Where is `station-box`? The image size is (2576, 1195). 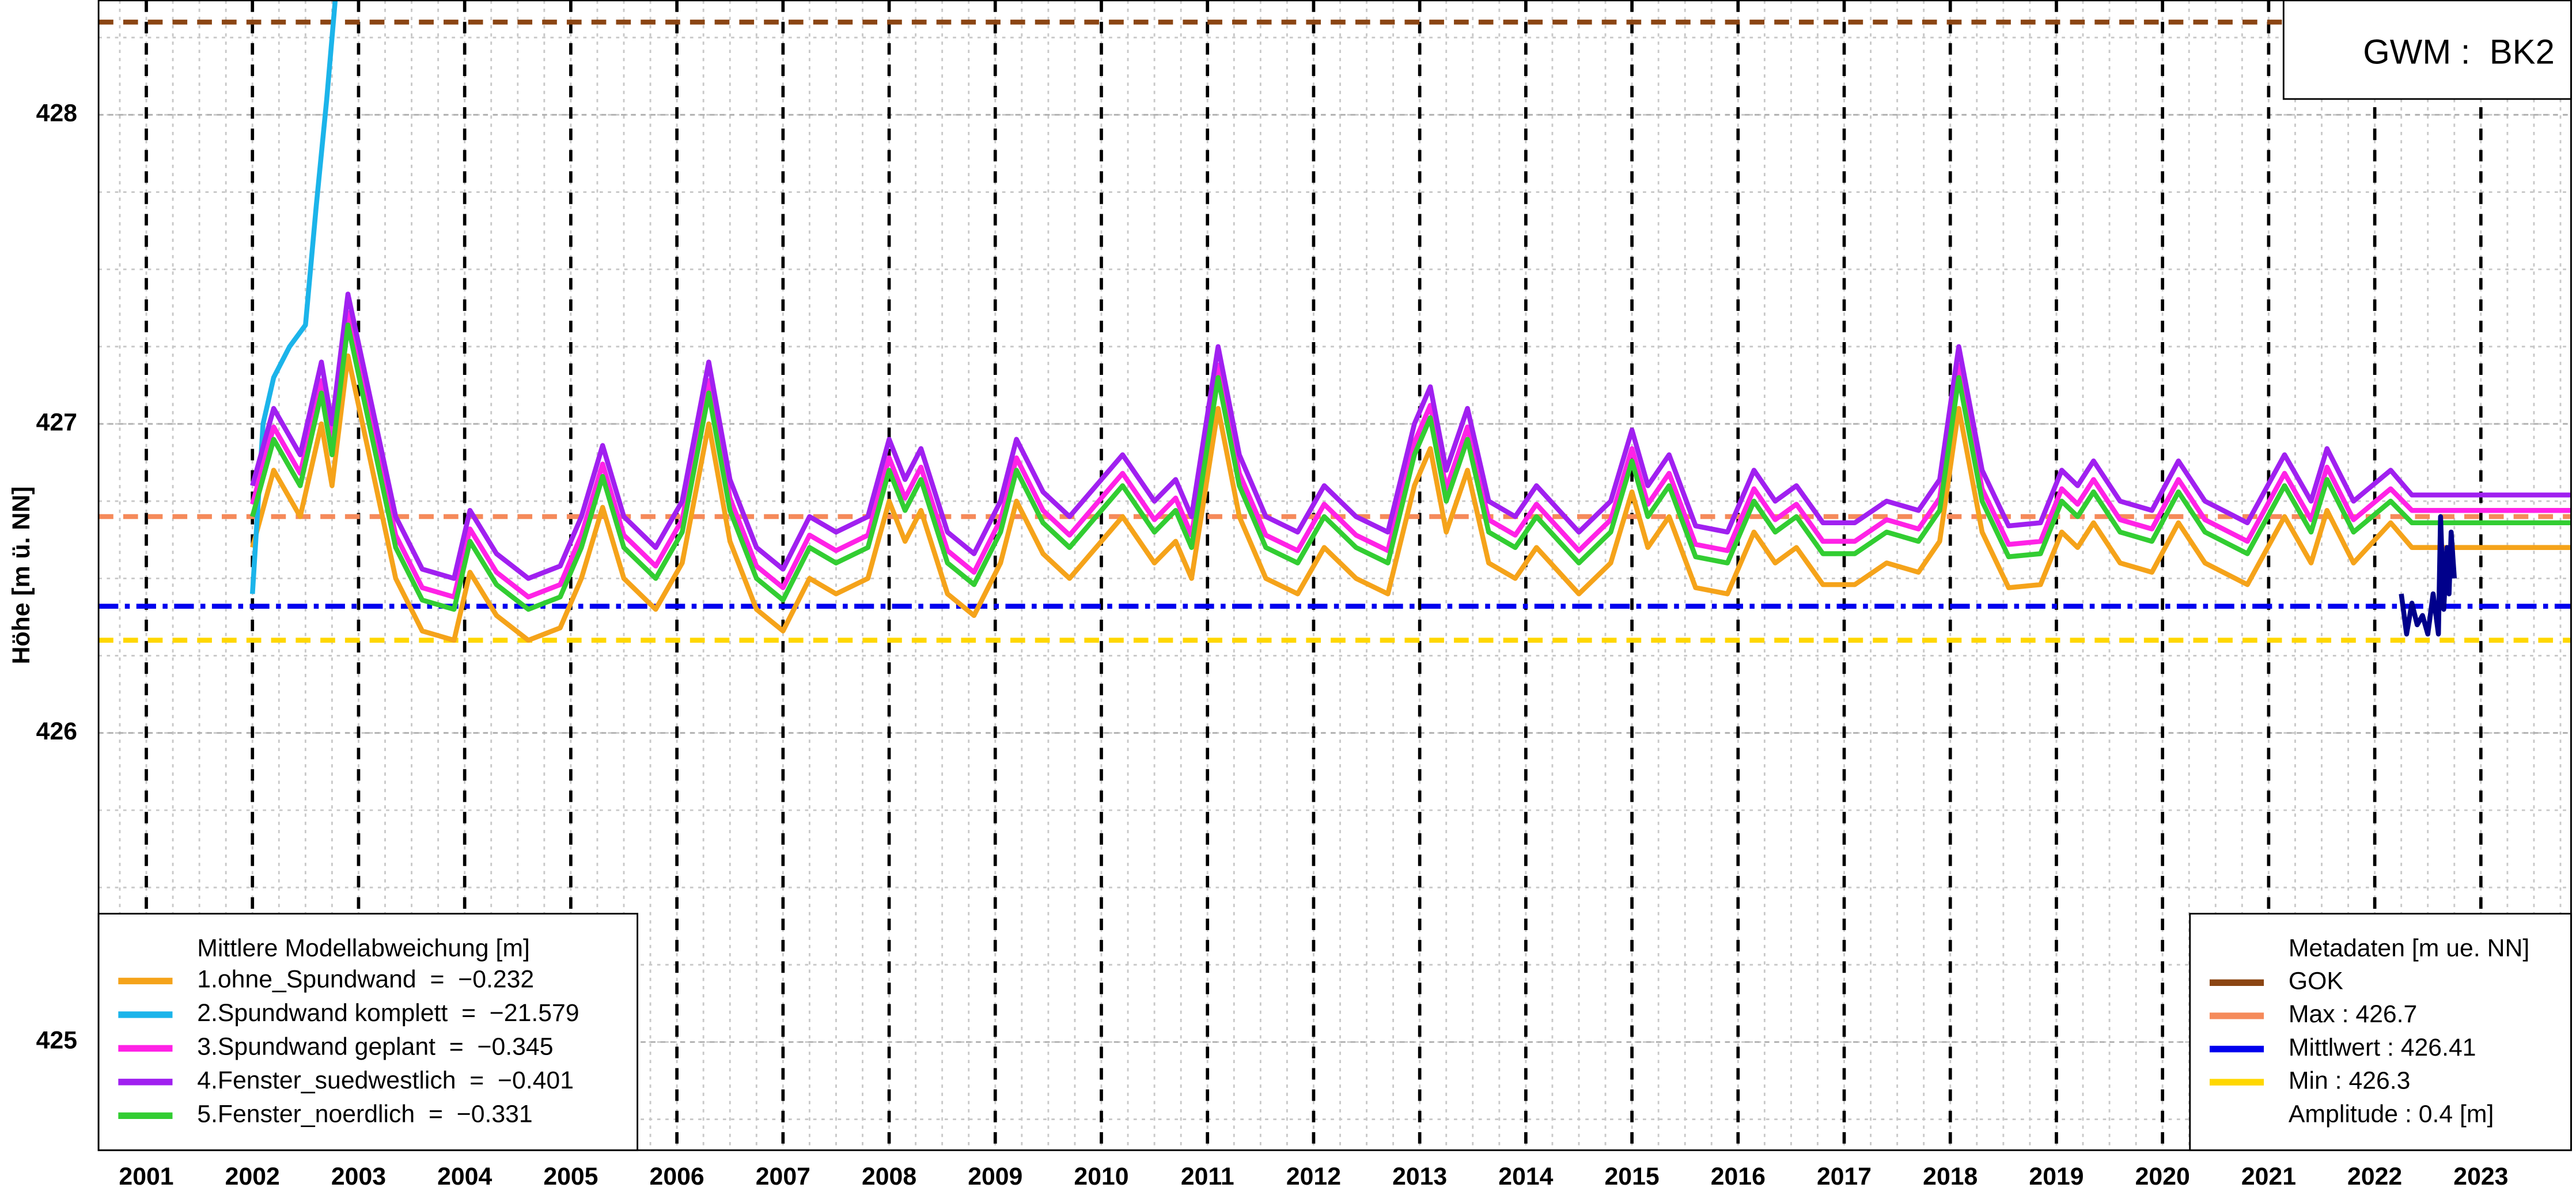
station-box is located at coordinates (2427, 50).